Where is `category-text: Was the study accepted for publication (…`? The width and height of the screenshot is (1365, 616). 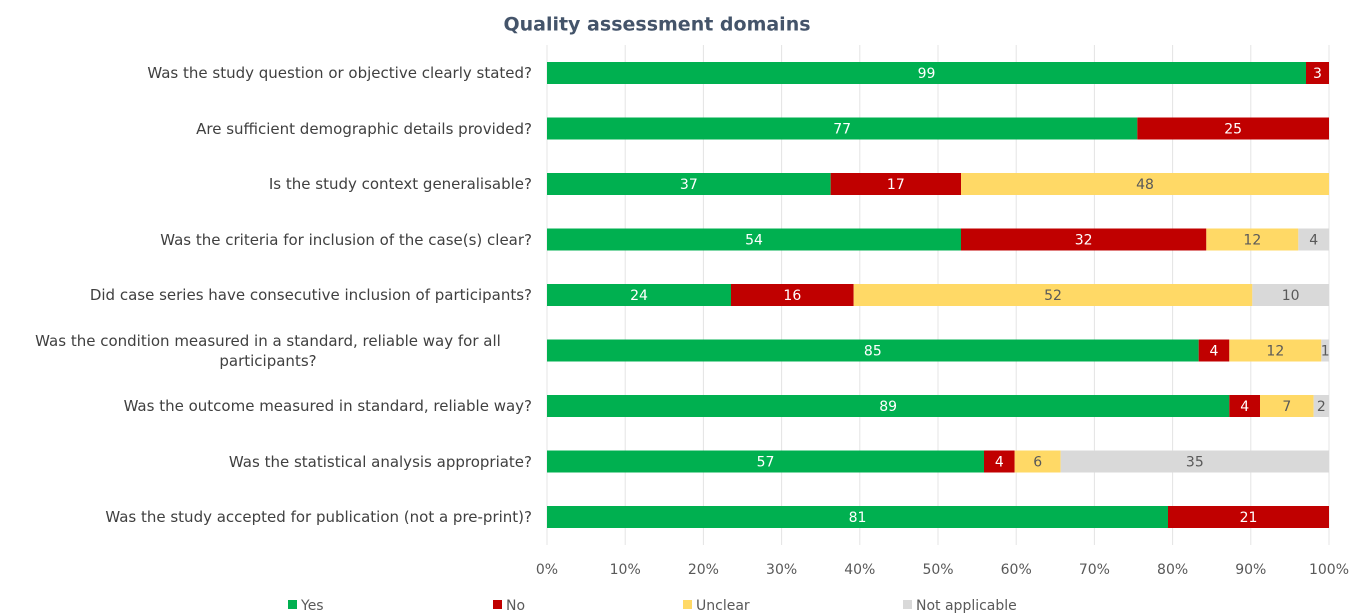
category-text: Was the study accepted for publication (… is located at coordinates (318, 517).